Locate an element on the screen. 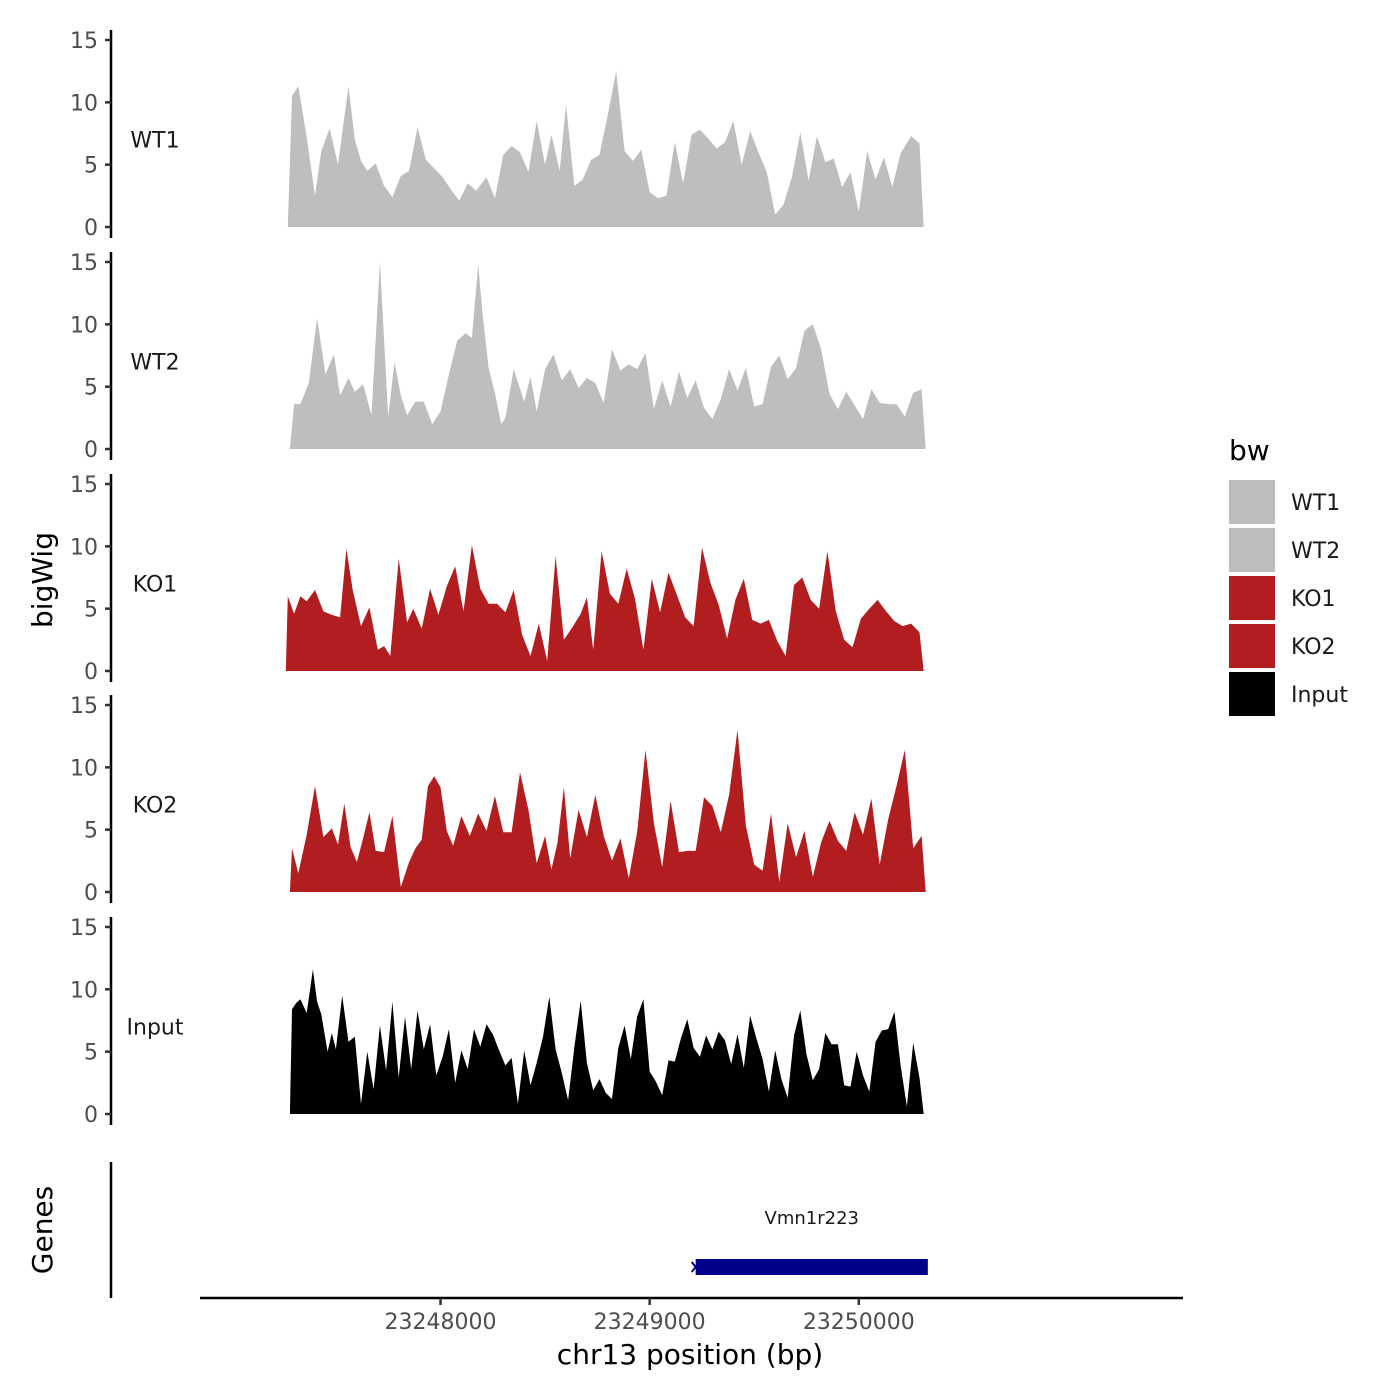 The height and width of the screenshot is (1400, 1400). track-label: Input is located at coordinates (155, 1028).